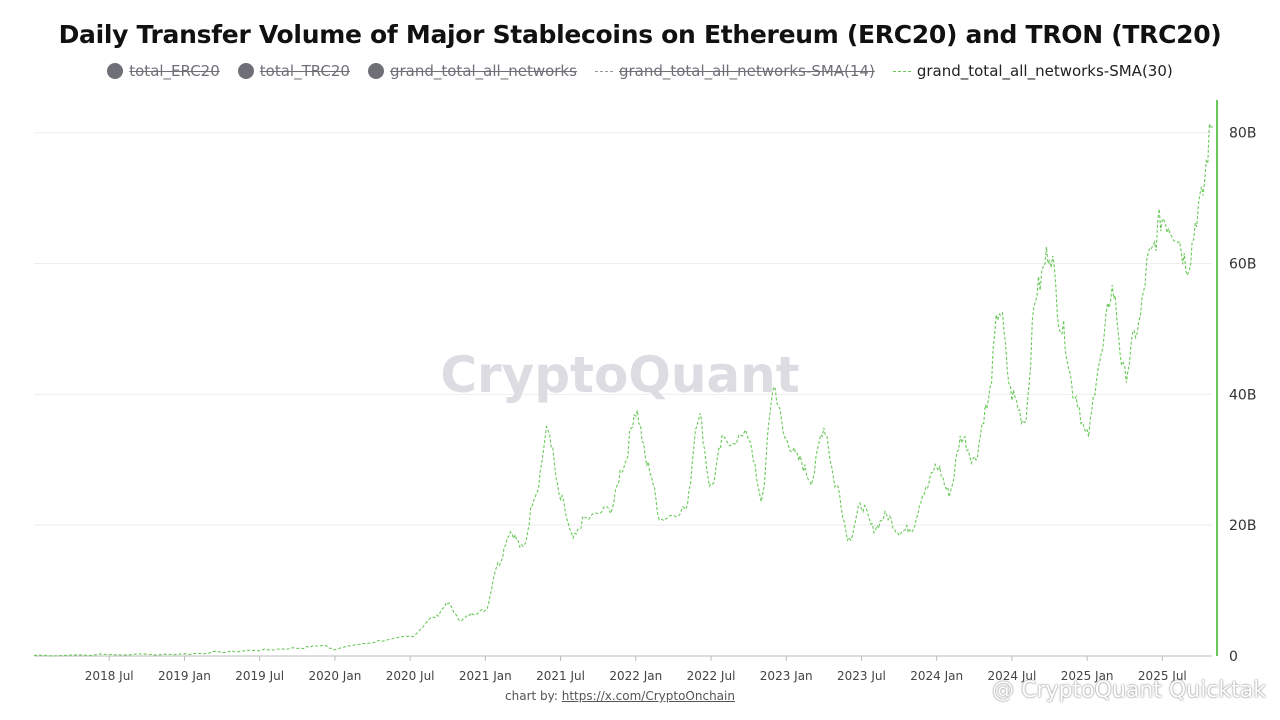 The image size is (1280, 720). I want to click on x-tick-label: 2023 Jan, so click(786, 676).